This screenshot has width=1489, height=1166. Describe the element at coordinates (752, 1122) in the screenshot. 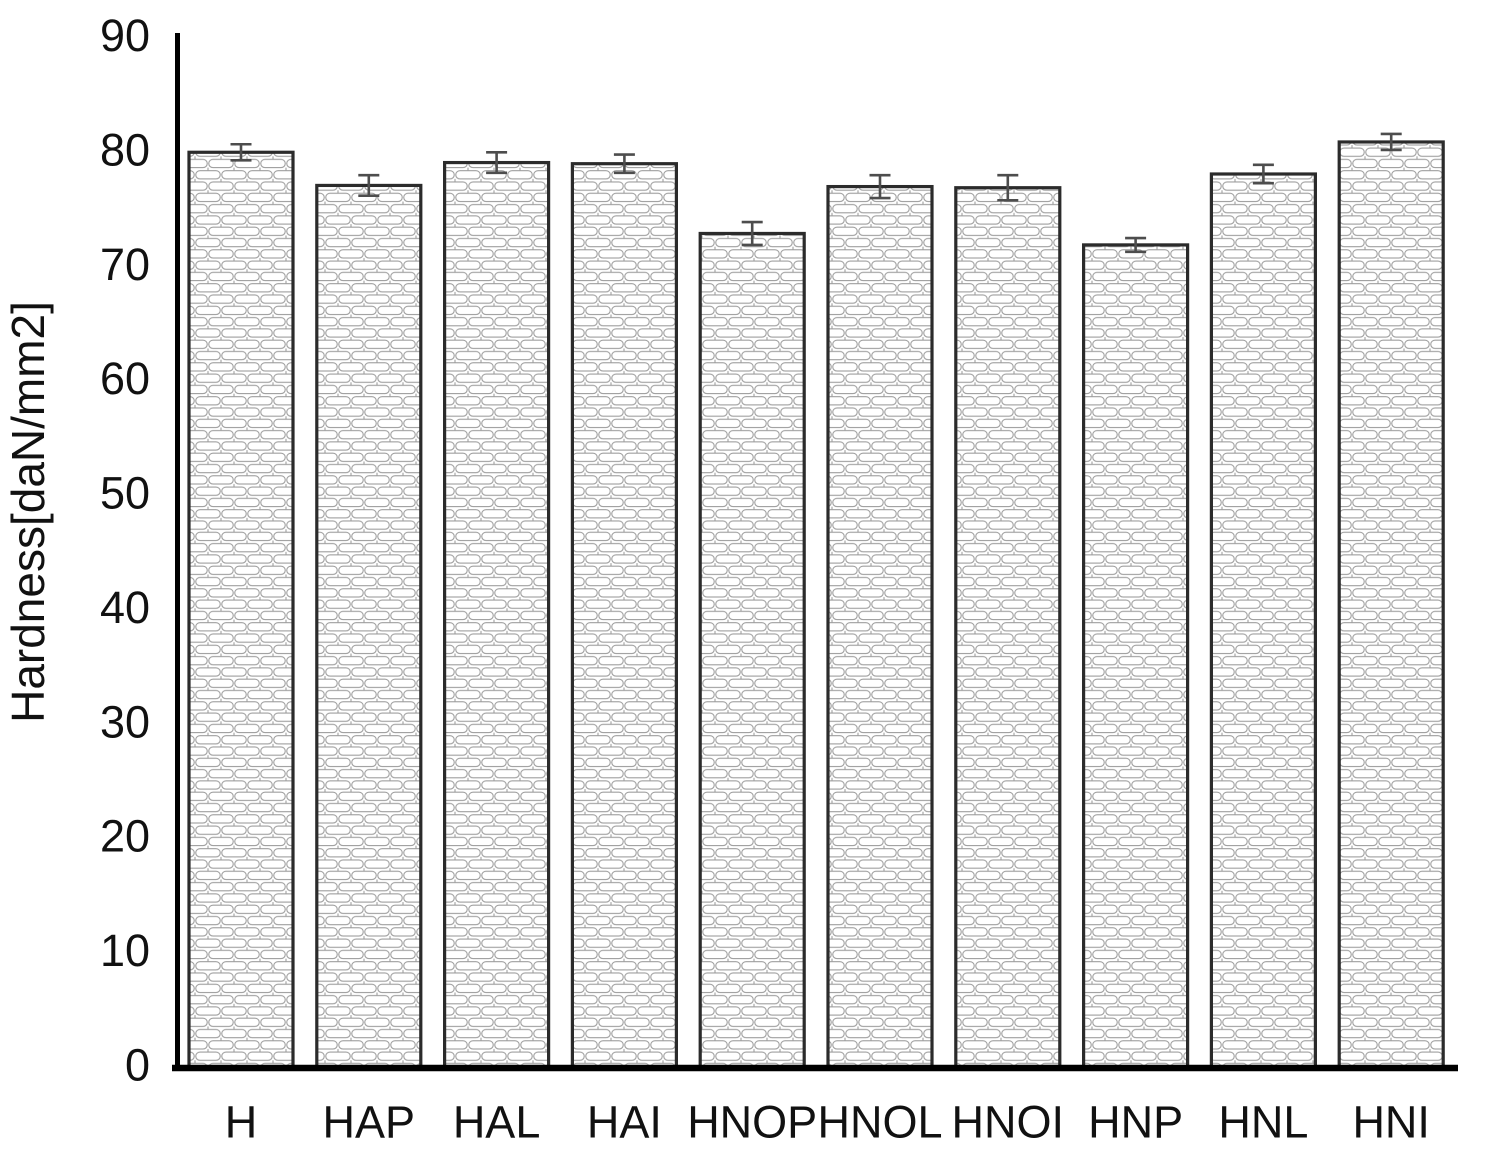

I see `x-category-label-hnop: HNOP` at that location.